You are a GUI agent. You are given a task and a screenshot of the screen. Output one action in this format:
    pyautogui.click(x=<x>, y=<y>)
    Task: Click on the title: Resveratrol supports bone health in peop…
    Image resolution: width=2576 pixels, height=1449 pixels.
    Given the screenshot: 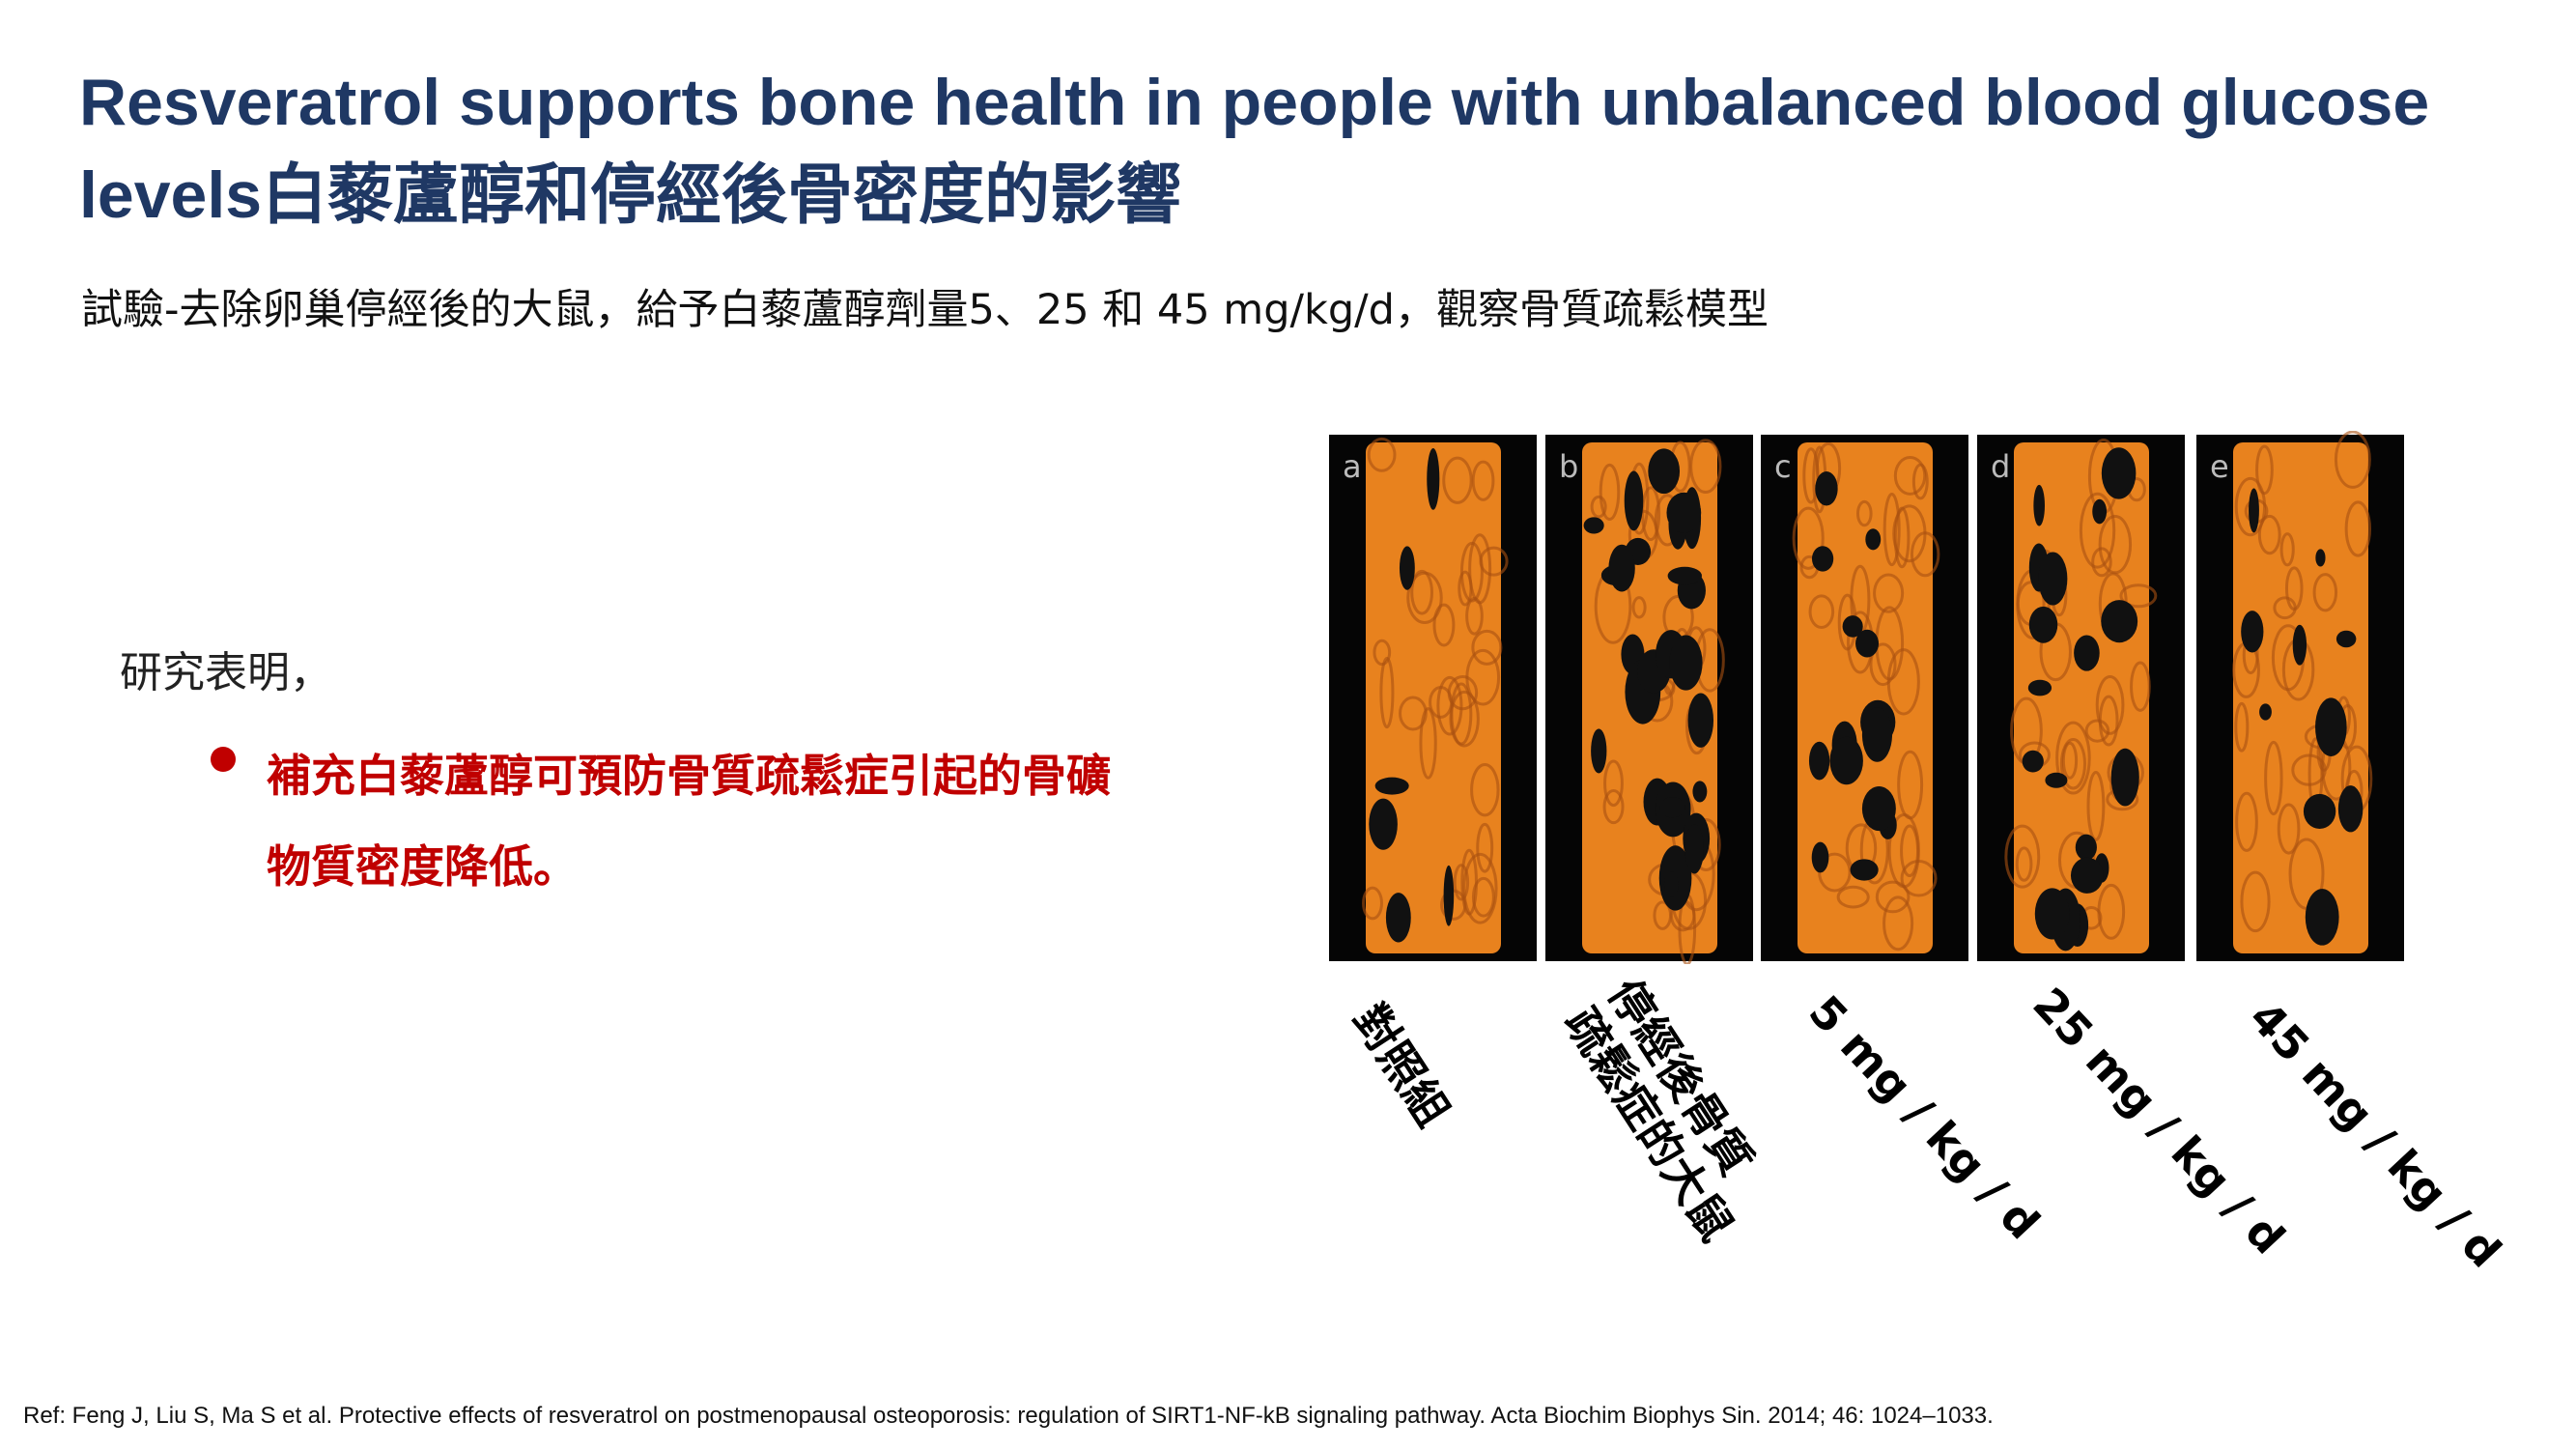 What is the action you would take?
    pyautogui.click(x=1254, y=149)
    